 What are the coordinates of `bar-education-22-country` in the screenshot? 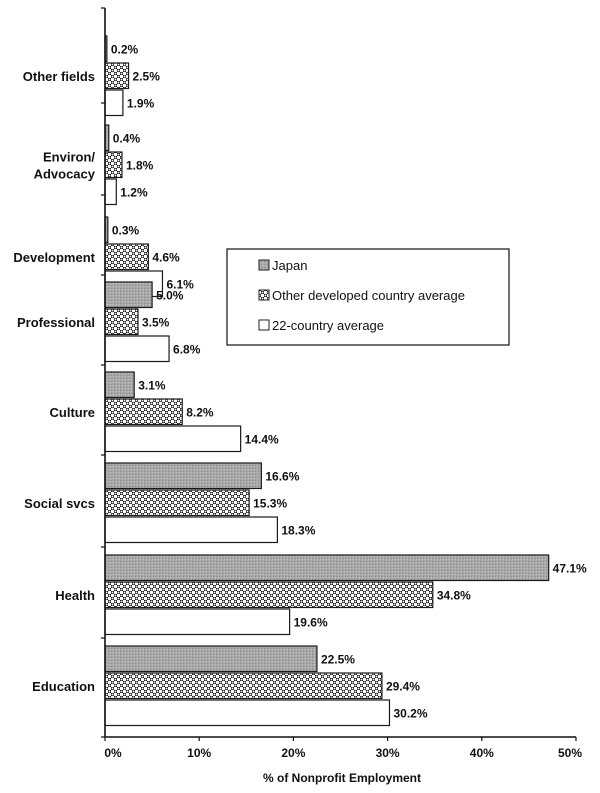 It's located at (247, 713).